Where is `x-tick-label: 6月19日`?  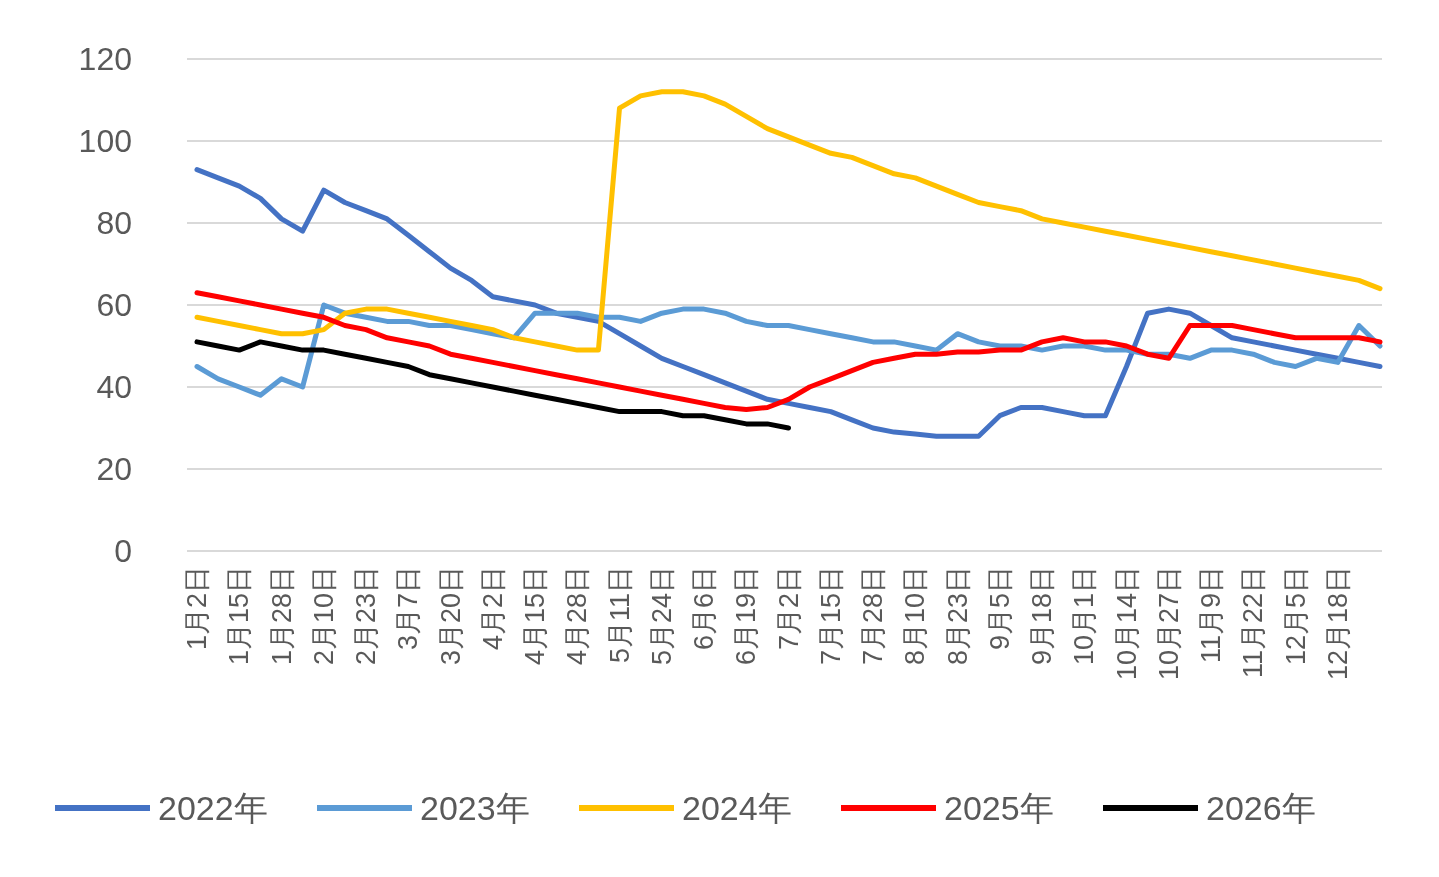
x-tick-label: 6月19日 is located at coordinates (746, 616).